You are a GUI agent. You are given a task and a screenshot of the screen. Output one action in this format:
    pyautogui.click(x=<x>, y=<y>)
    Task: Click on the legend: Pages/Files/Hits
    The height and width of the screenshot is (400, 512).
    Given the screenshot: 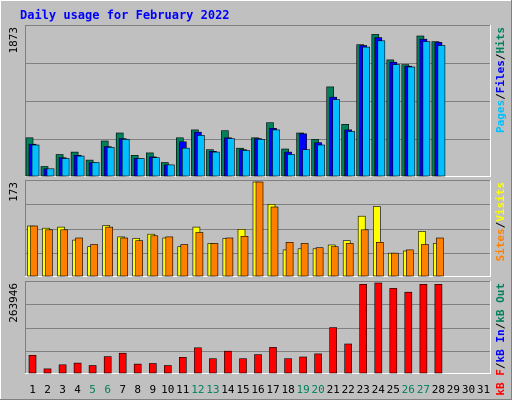 What is the action you would take?
    pyautogui.click(x=500, y=80)
    